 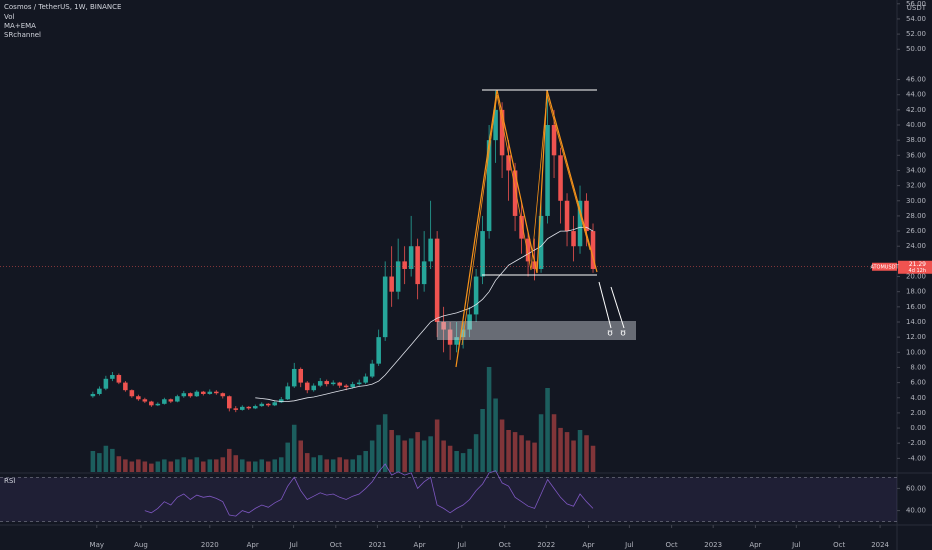 What do you see at coordinates (141, 545) in the screenshot?
I see `x-tick-label: Aug` at bounding box center [141, 545].